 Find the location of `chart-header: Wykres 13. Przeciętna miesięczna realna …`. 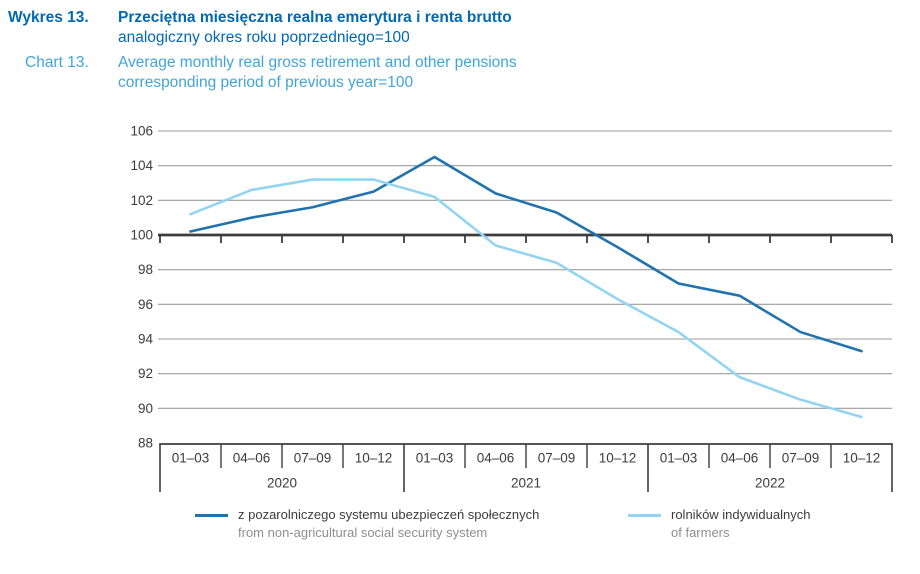

chart-header: Wykres 13. Przeciętna miesięczna realna … is located at coordinates (458, 50).